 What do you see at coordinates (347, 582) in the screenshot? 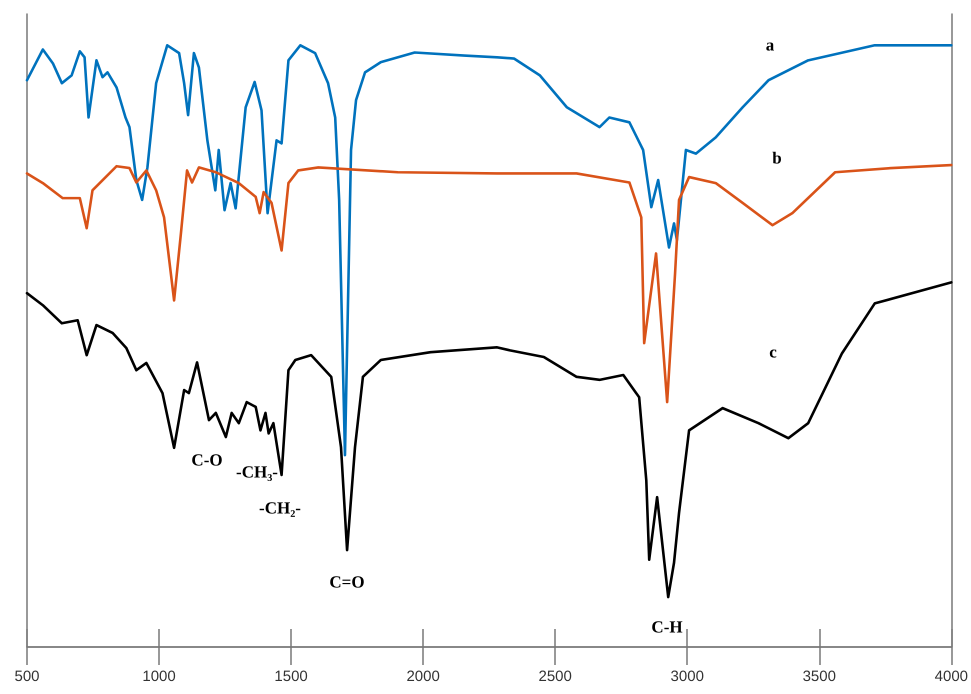
I see `annotation: C=O` at bounding box center [347, 582].